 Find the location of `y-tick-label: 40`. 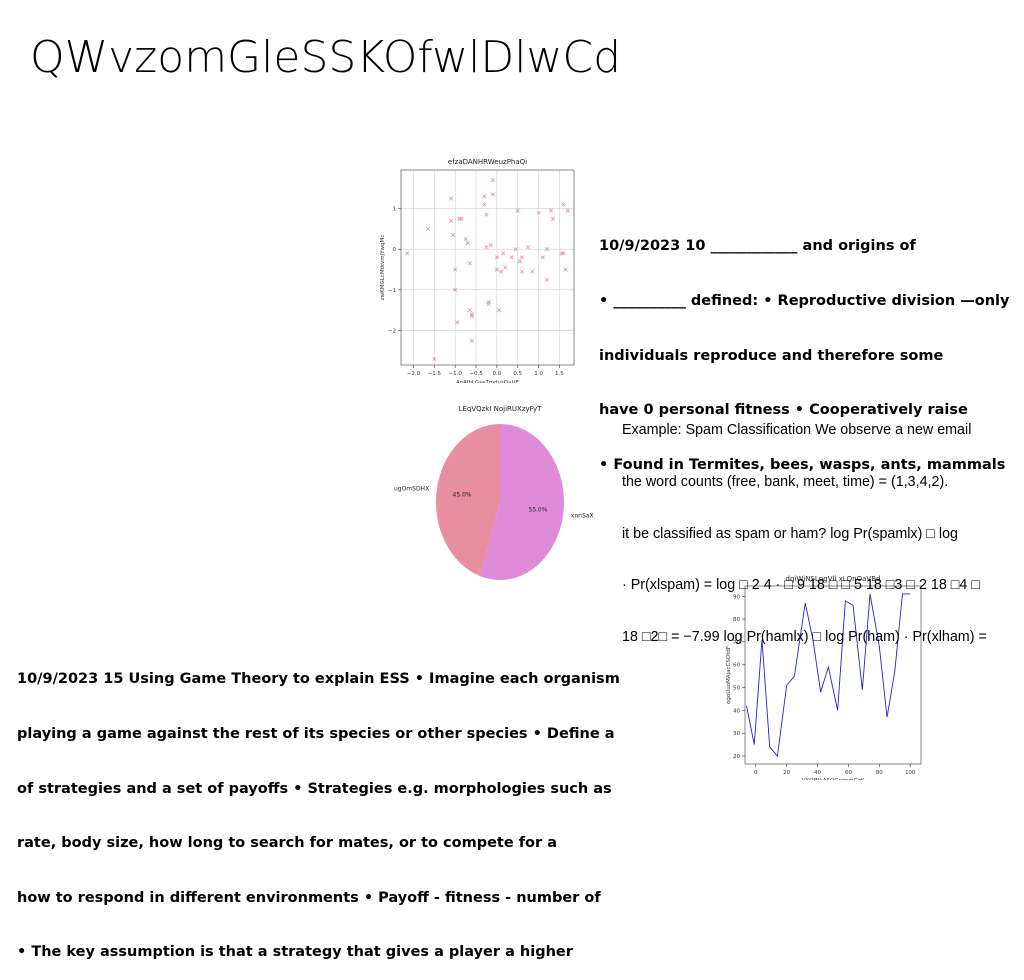

y-tick-label: 40 is located at coordinates (736, 711).